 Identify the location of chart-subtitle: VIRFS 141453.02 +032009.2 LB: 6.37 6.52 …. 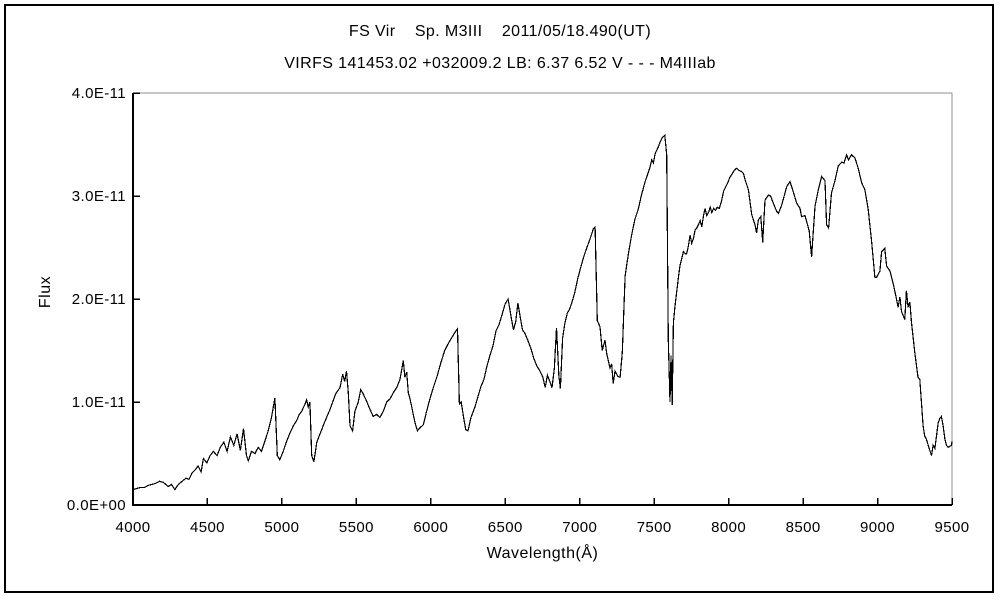
(500, 63).